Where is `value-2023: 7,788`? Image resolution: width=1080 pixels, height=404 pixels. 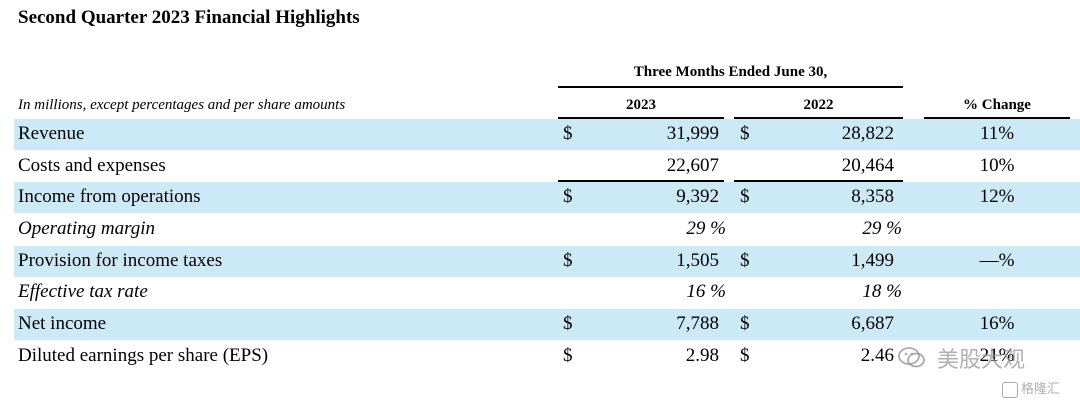 value-2023: 7,788 is located at coordinates (697, 323).